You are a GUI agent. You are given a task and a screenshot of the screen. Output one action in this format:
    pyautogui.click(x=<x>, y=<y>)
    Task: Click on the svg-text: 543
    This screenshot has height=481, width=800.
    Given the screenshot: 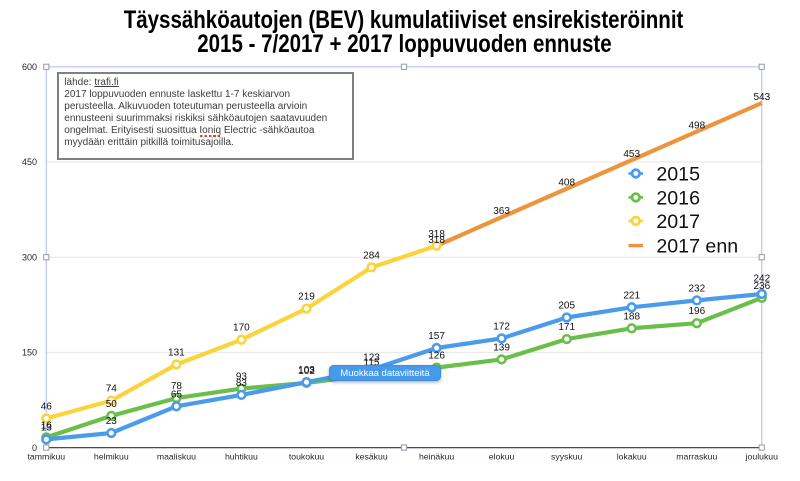 What is the action you would take?
    pyautogui.click(x=761, y=97)
    